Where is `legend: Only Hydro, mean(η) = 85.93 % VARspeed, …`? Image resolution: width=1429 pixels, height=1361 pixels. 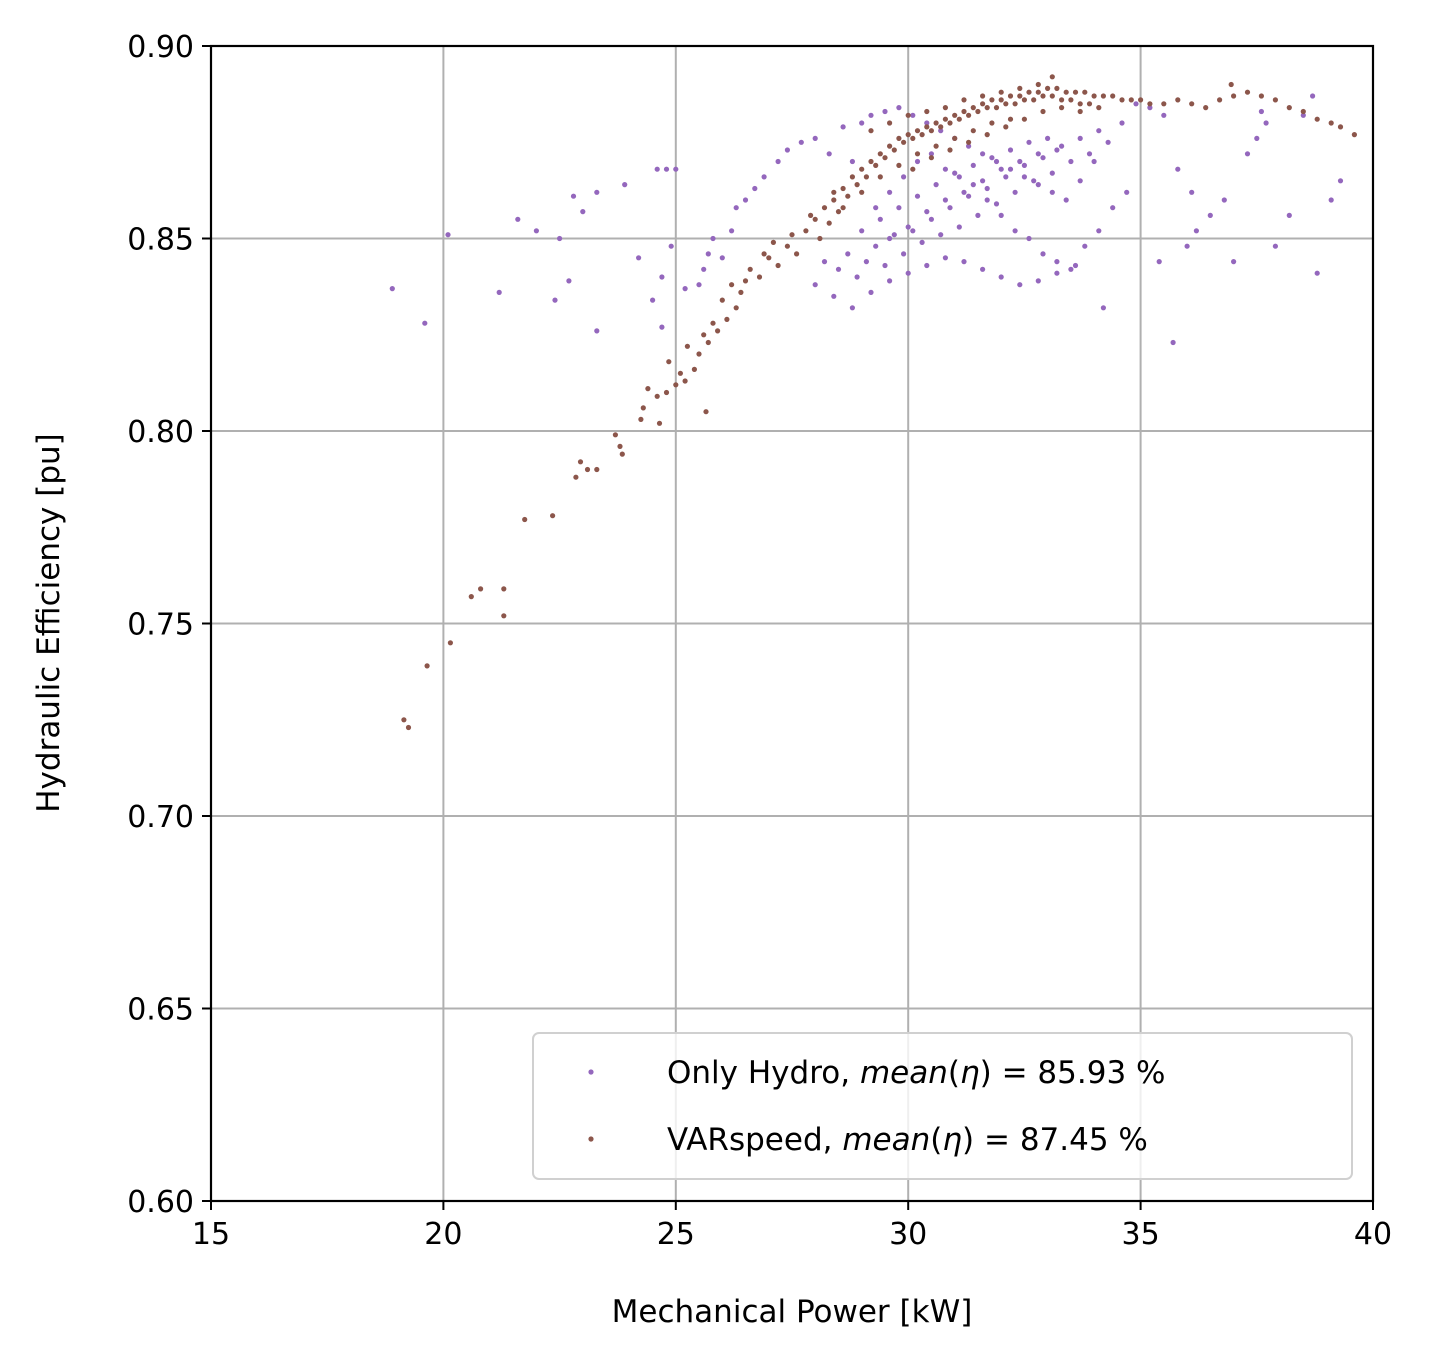
legend: Only Hydro, mean(η) = 85.93 % VARspeed, … is located at coordinates (942, 1106).